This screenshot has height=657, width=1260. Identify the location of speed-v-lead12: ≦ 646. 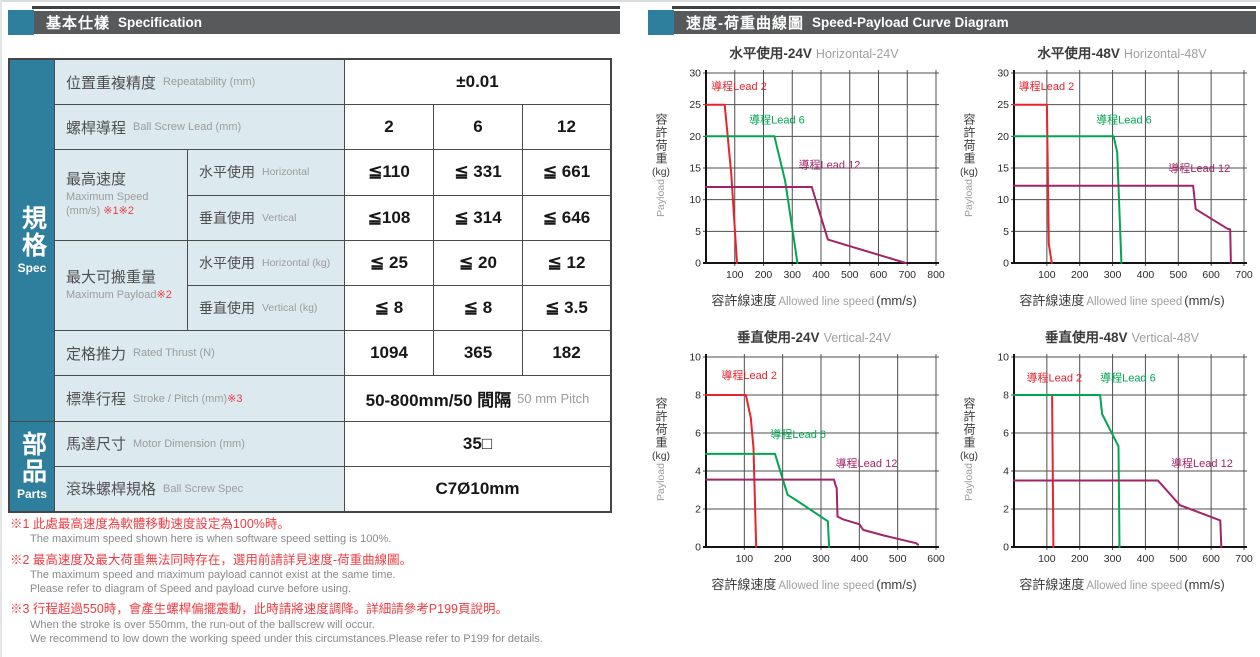
(566, 217).